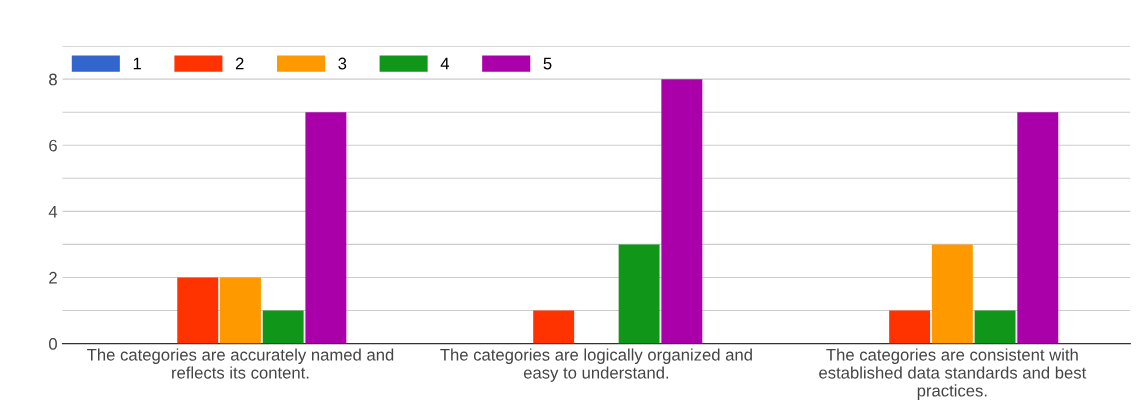  Describe the element at coordinates (596, 365) in the screenshot. I see `x-tick-label: The categories are logically organized and easy to understand.` at that location.